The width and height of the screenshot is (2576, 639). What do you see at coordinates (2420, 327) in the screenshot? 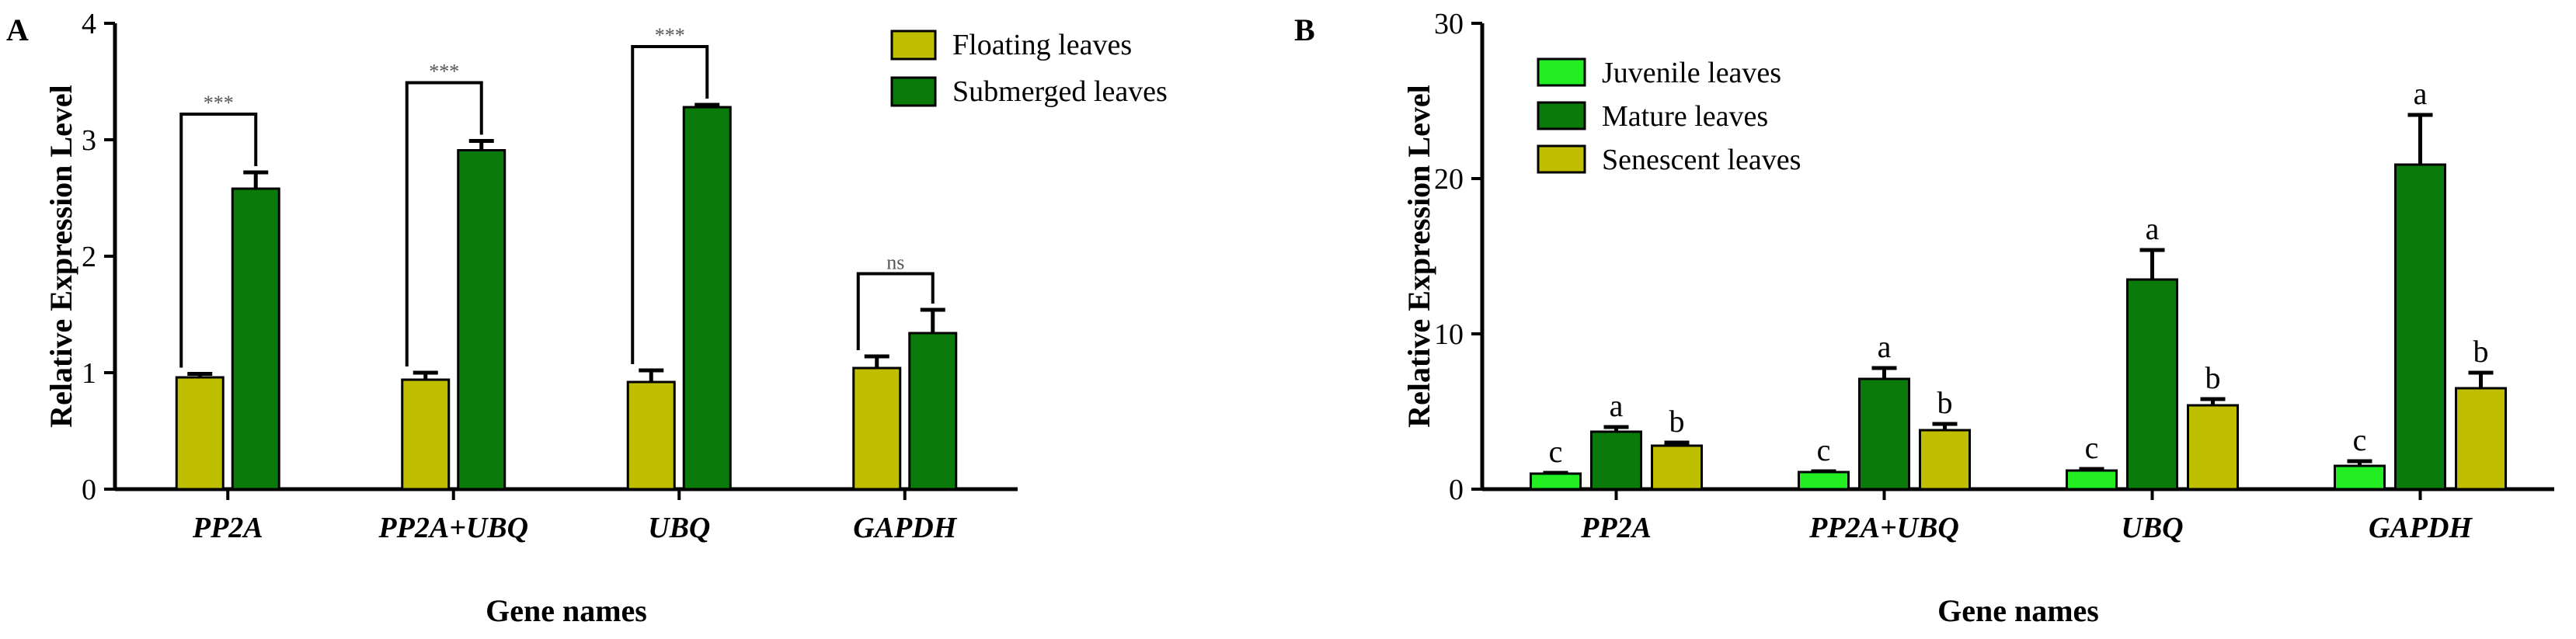
I see `bar-mature-leaves-gapdh` at bounding box center [2420, 327].